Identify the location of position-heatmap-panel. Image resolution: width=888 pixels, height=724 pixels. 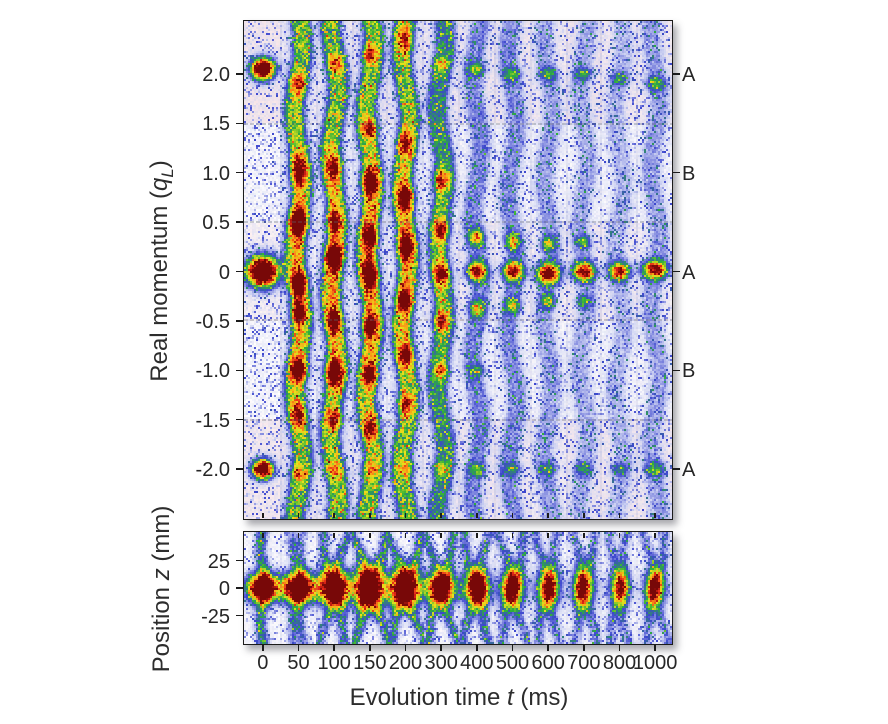
(458, 588).